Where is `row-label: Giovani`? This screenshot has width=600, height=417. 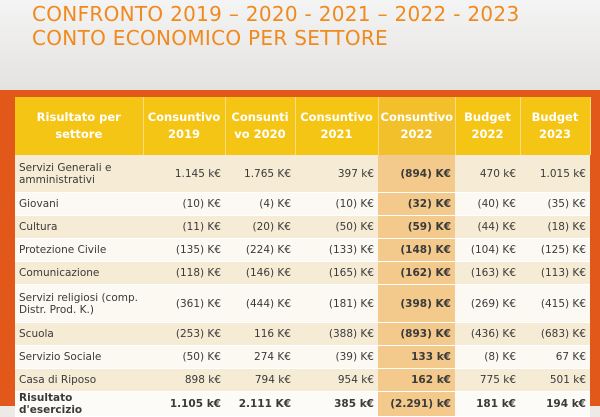
row-label: Giovani is located at coordinates (79, 204).